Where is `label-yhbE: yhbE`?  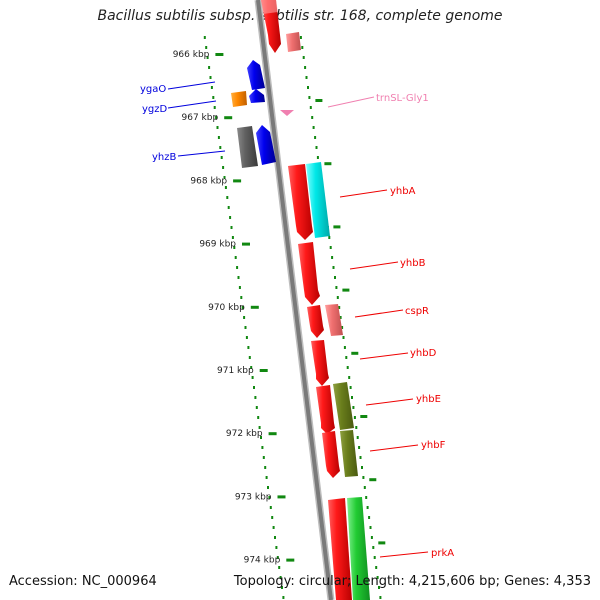
label-yhbE: yhbE is located at coordinates (428, 399).